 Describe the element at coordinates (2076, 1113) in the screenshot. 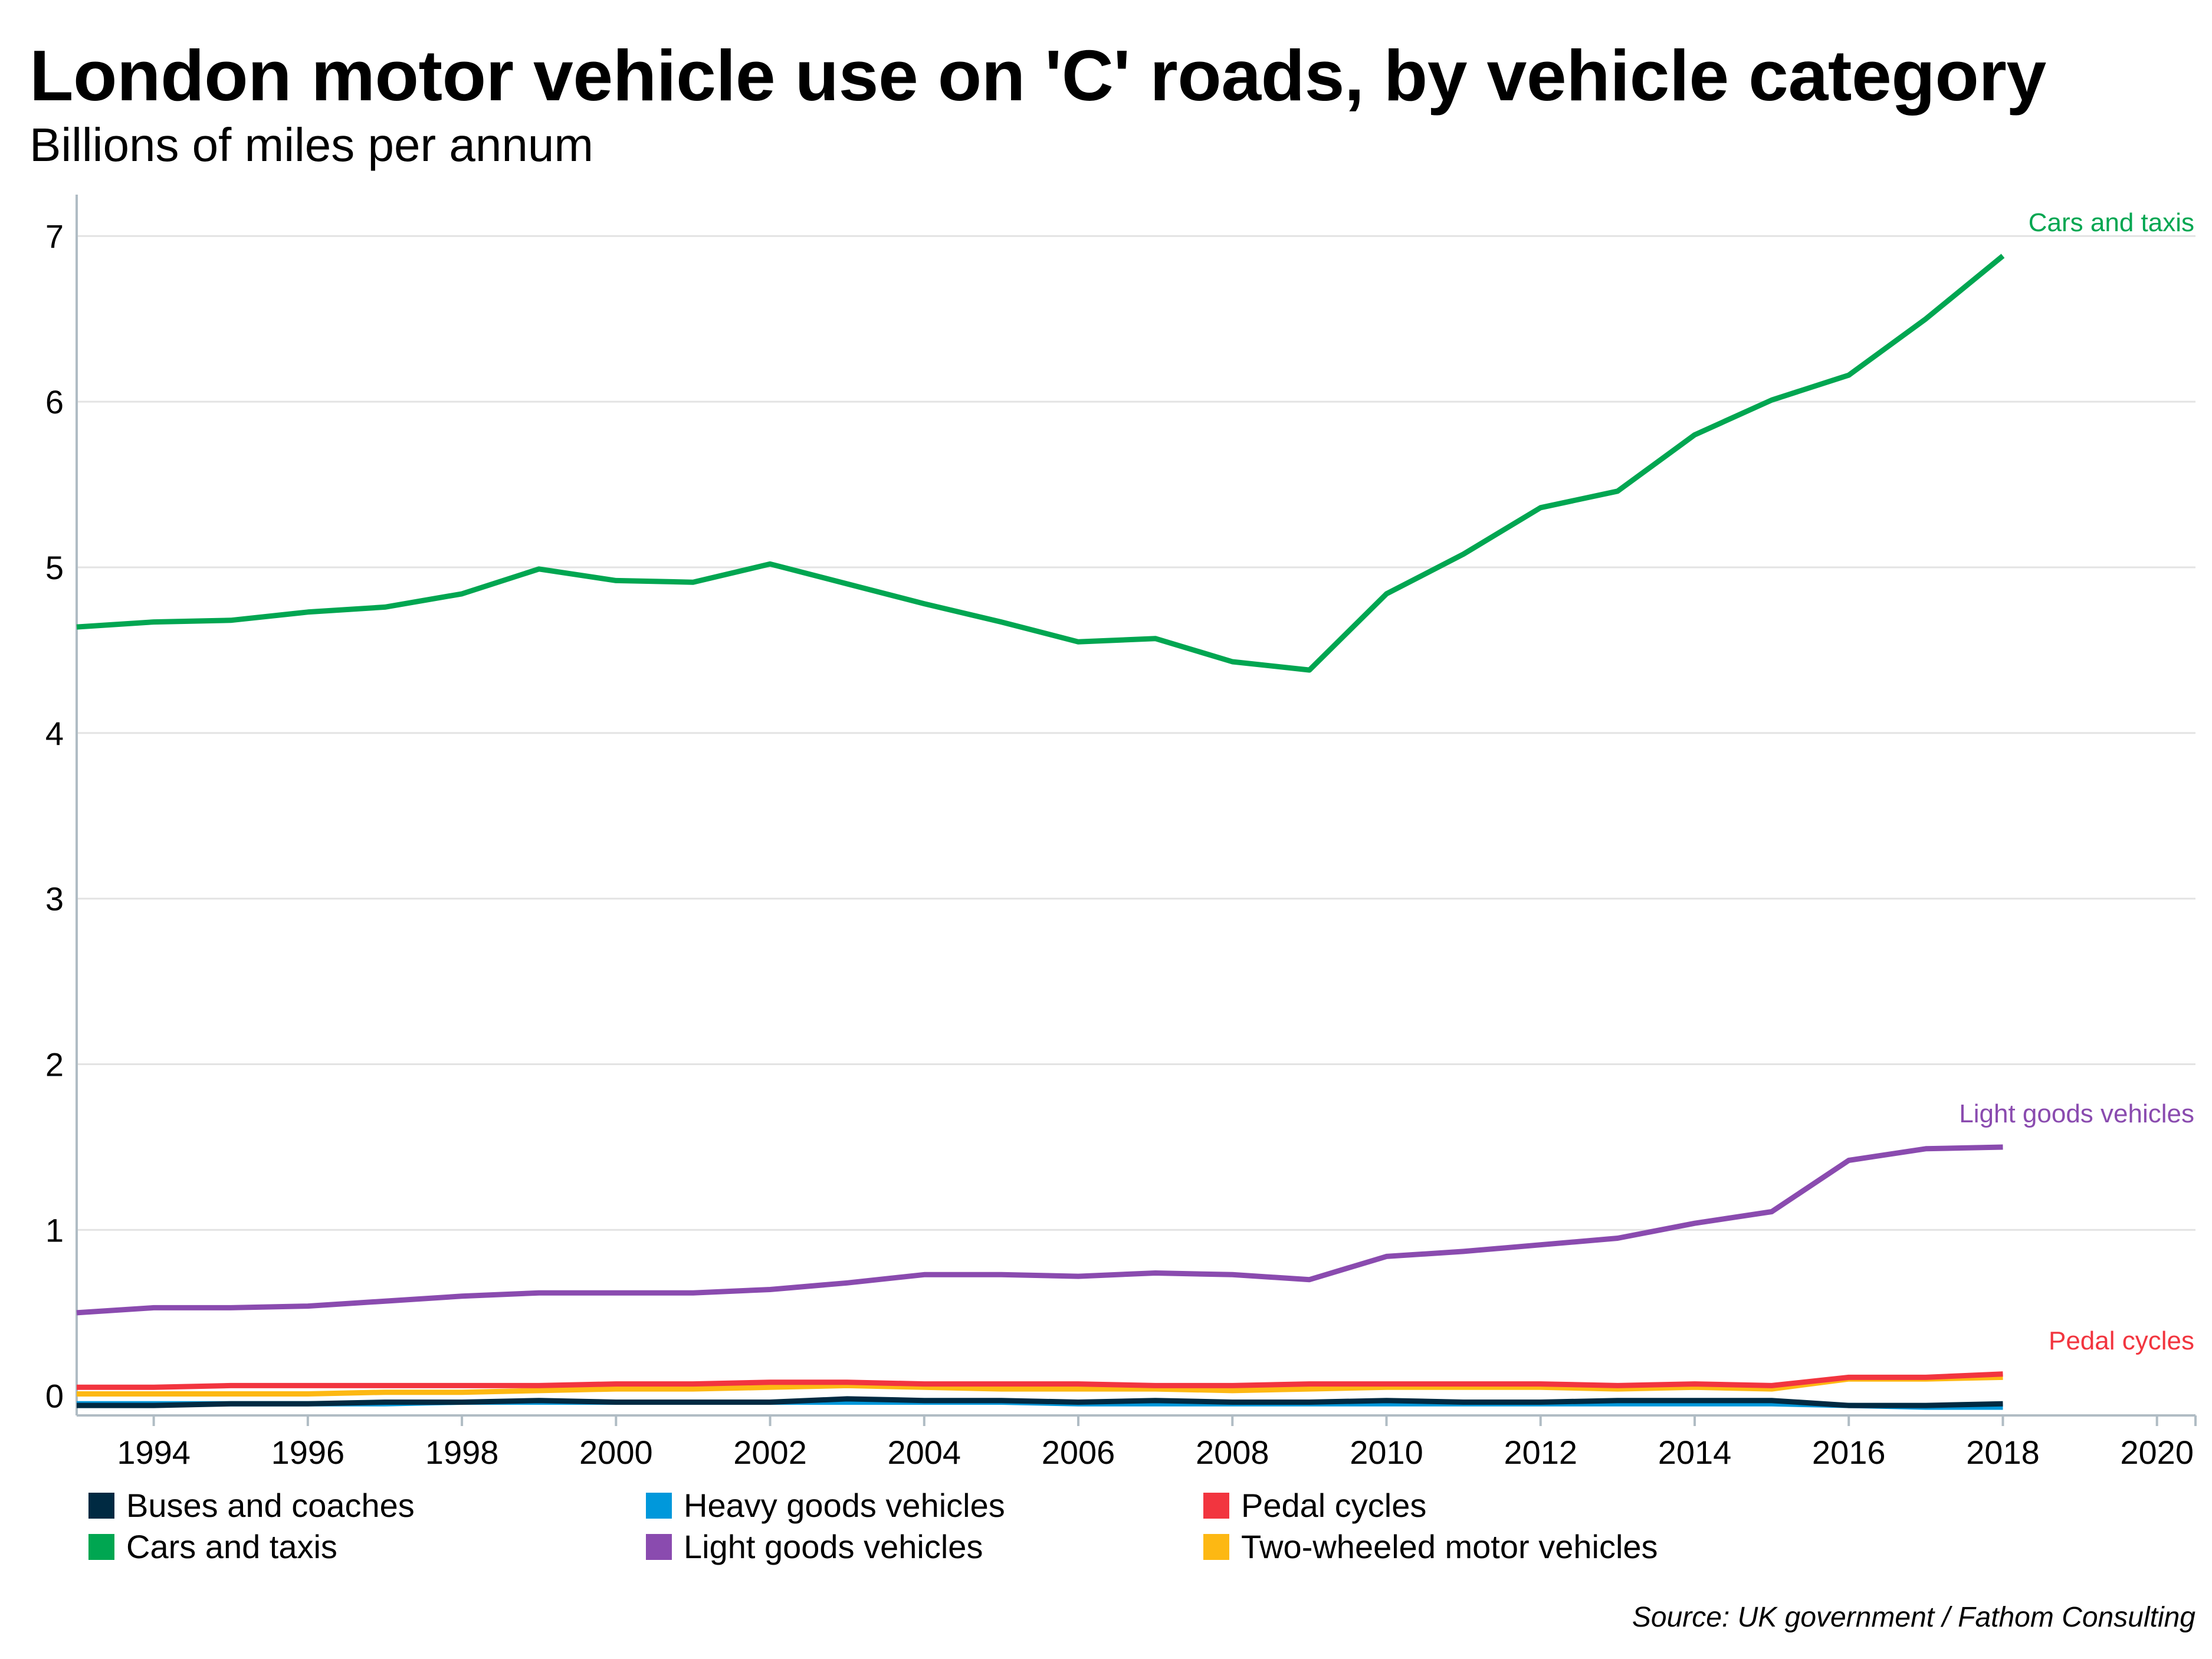

I see `series-label-light-goods-vehicles: Light goods vehicles` at that location.